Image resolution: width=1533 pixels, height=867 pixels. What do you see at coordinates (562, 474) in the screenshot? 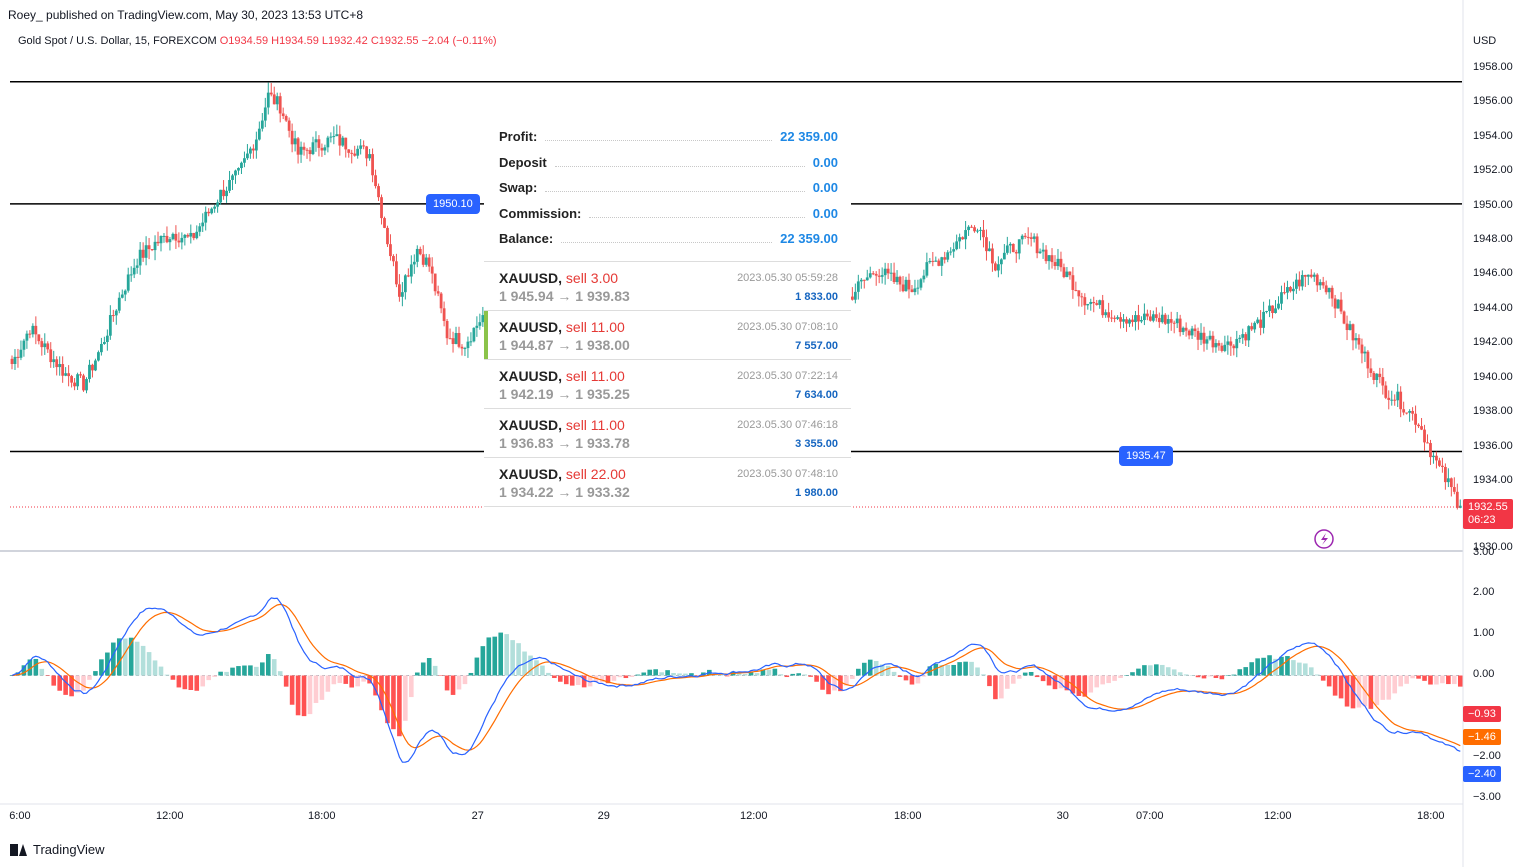
I see `trade-symbol: XAUUSD, sell 22.00` at bounding box center [562, 474].